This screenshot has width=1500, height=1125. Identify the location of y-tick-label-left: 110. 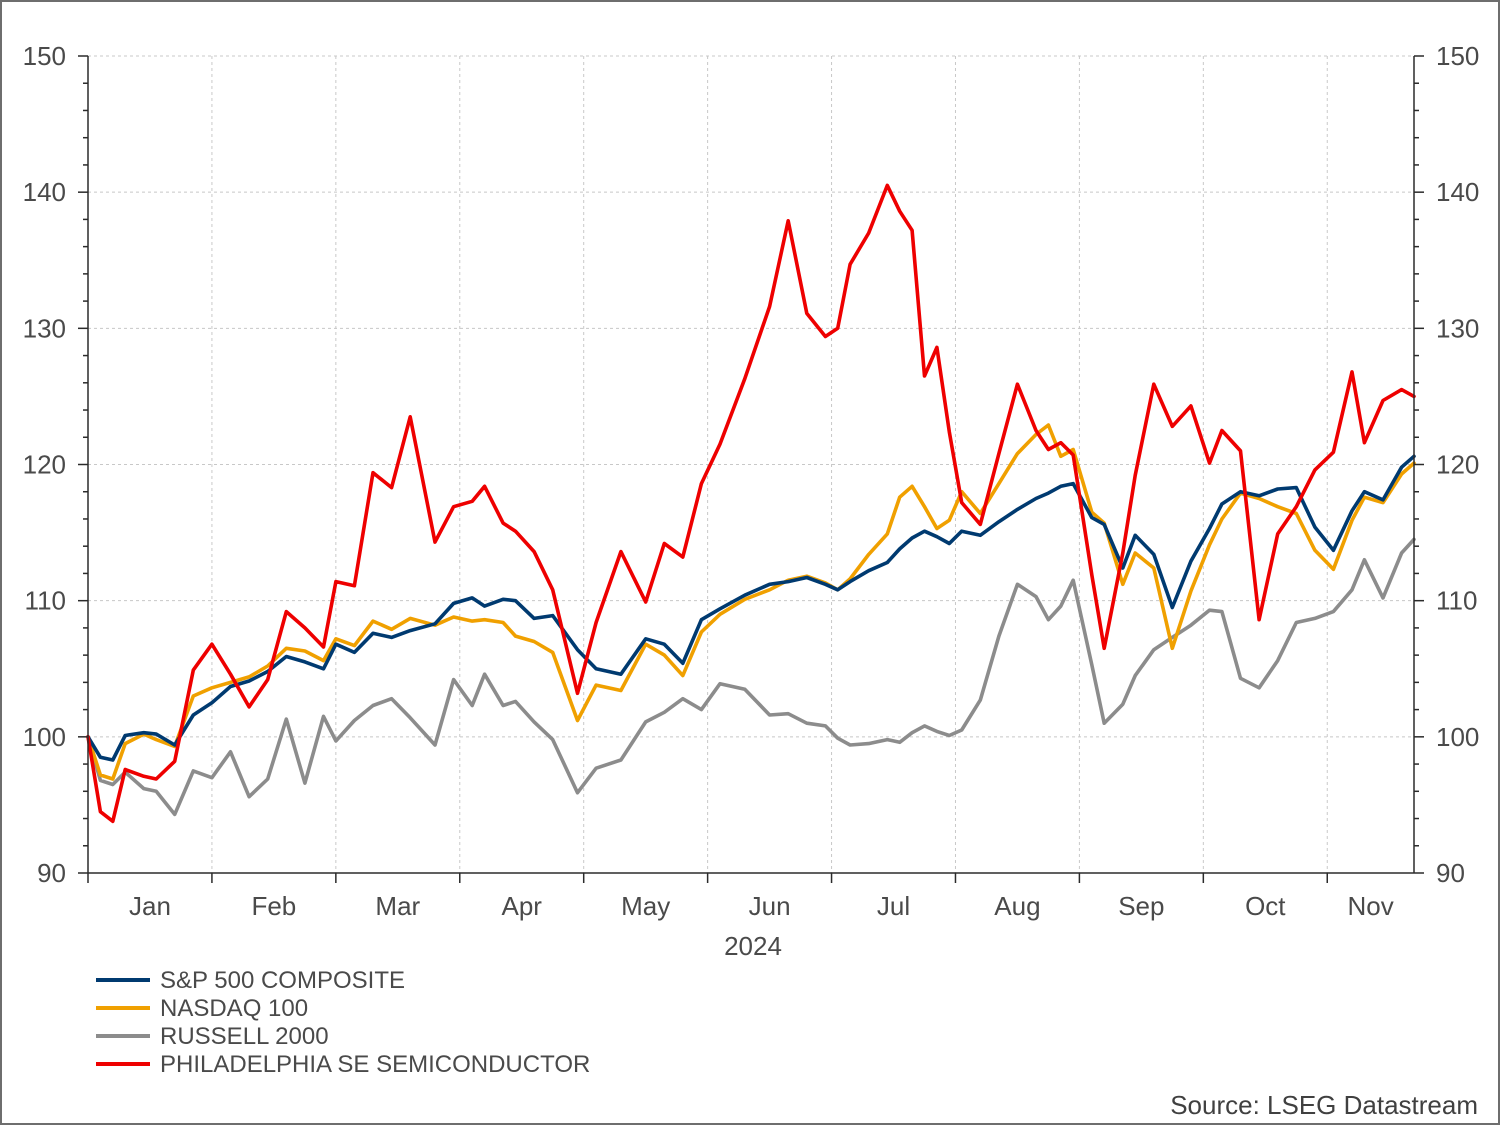
(45, 601).